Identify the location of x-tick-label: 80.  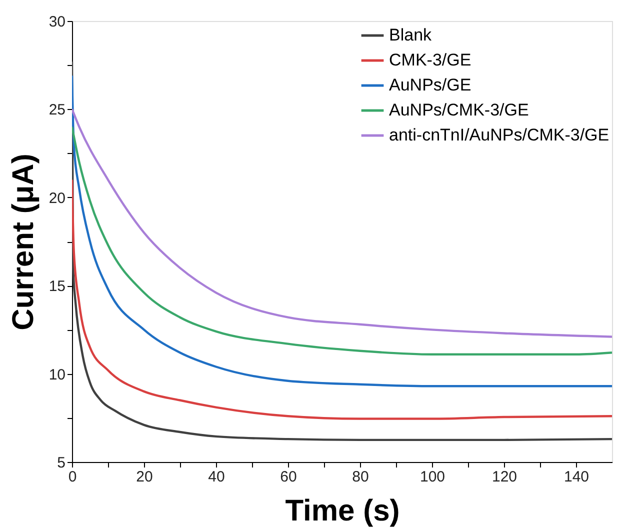
(360, 477).